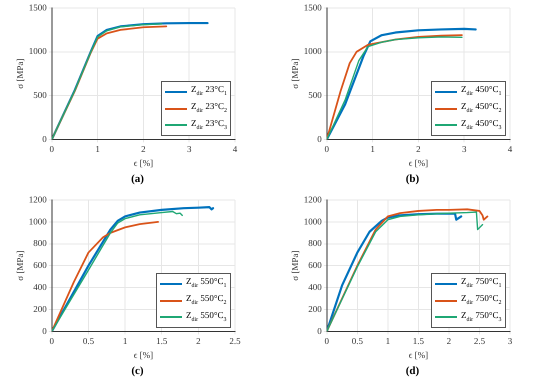  I want to click on legend-label: Z$_{dir}$ 450°C$_{3}$, so click(481, 124).